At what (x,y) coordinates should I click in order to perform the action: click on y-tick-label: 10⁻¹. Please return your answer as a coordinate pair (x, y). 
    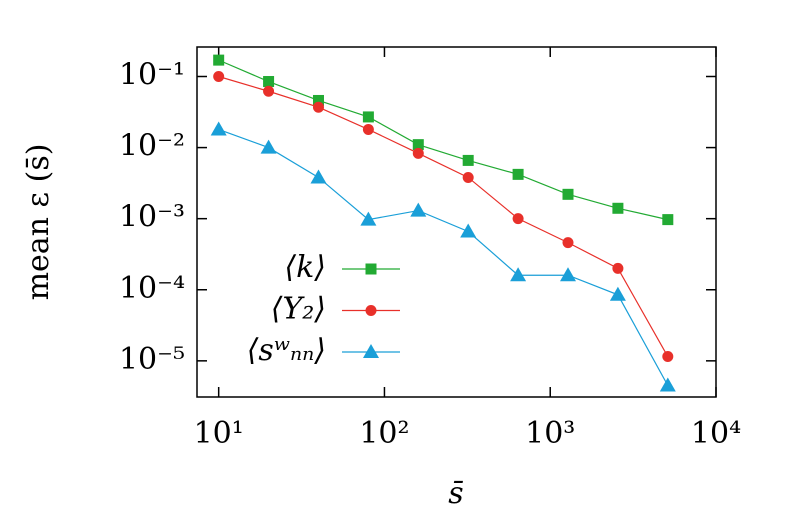
    Looking at the image, I should click on (152, 74).